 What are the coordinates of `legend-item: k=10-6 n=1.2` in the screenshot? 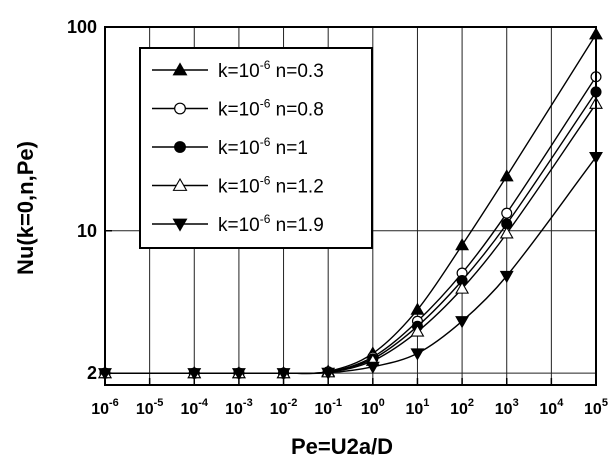 It's located at (238, 186).